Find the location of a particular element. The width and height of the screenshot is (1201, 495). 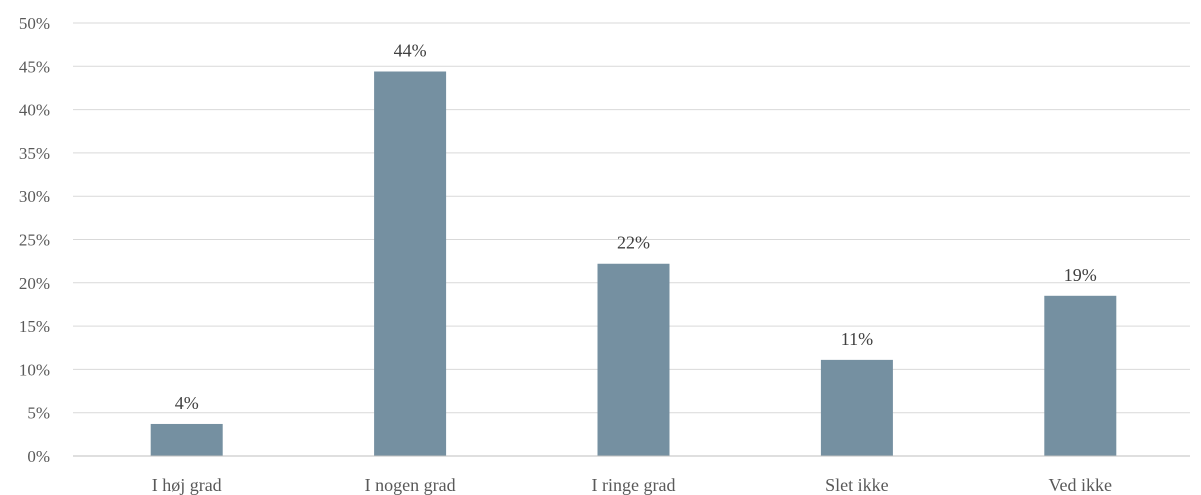

x-category-label: I ringe grad is located at coordinates (634, 485).